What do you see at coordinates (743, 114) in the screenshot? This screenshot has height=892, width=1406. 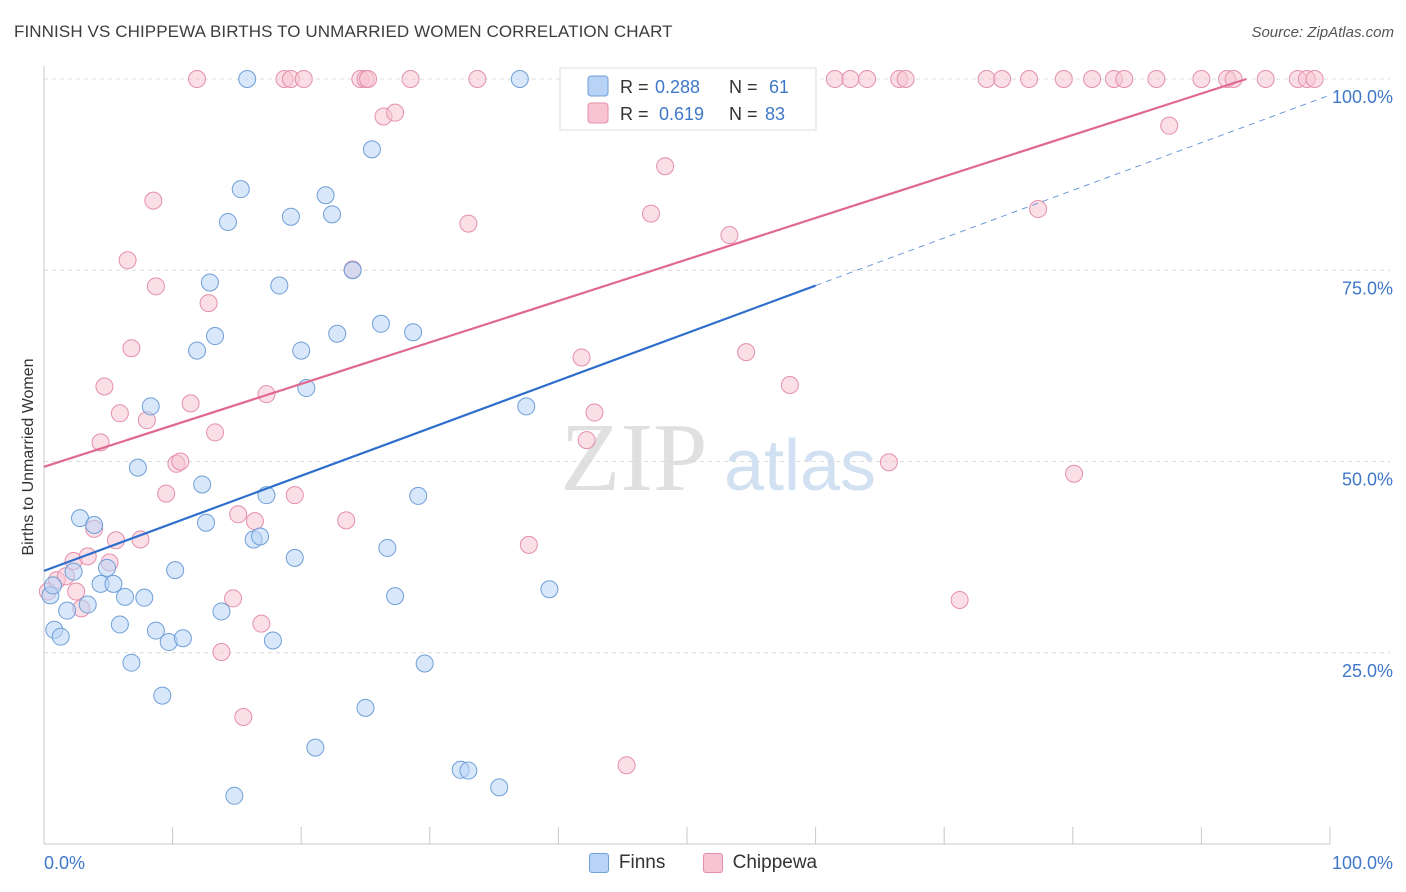 I see `legend-chippewa-n-label: N =` at bounding box center [743, 114].